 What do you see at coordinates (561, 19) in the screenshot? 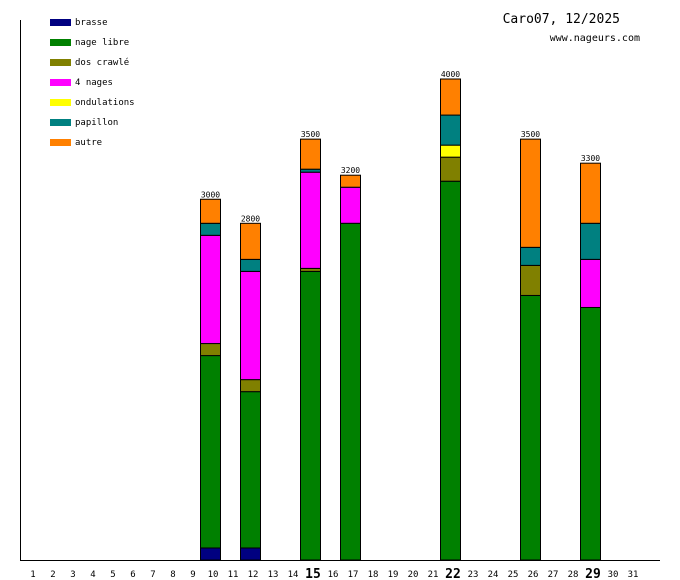
I see `chart-title: Caro07, 12/2025` at bounding box center [561, 19].